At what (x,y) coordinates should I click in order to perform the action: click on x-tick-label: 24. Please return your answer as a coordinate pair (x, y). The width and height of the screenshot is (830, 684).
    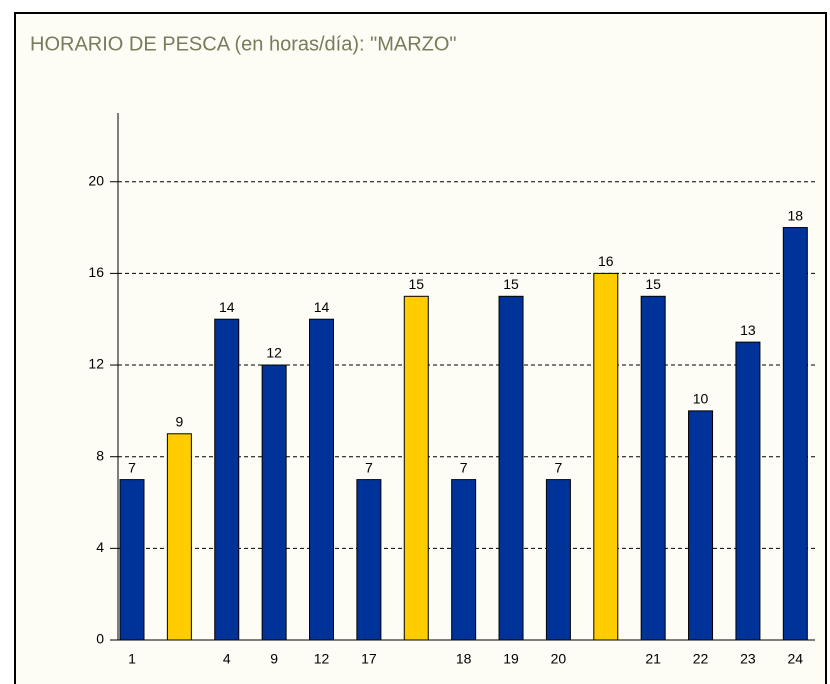
    Looking at the image, I should click on (796, 659).